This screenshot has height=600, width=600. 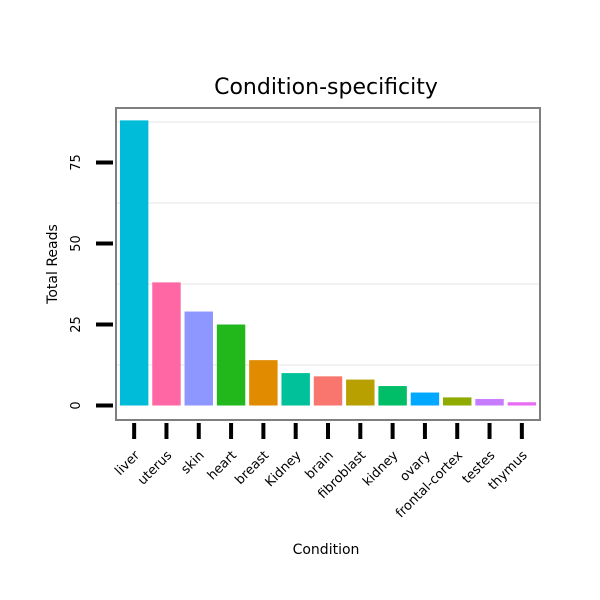 What do you see at coordinates (326, 550) in the screenshot?
I see `x-axis-label: Condition` at bounding box center [326, 550].